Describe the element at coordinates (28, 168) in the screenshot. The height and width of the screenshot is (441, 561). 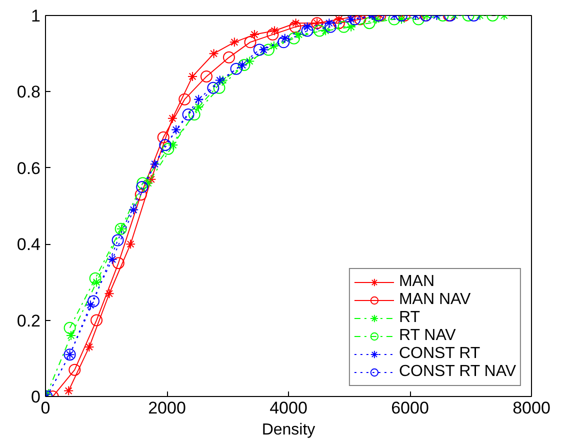
I see `y-tick-label: 0.6` at that location.